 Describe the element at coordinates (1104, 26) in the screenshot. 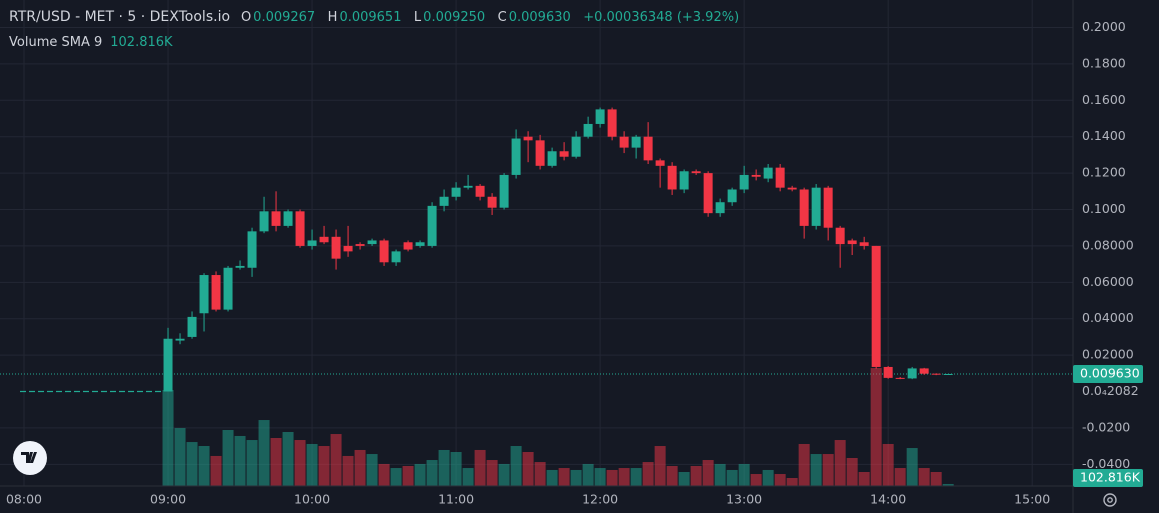

I see `y-tick-label: 0.2000` at that location.